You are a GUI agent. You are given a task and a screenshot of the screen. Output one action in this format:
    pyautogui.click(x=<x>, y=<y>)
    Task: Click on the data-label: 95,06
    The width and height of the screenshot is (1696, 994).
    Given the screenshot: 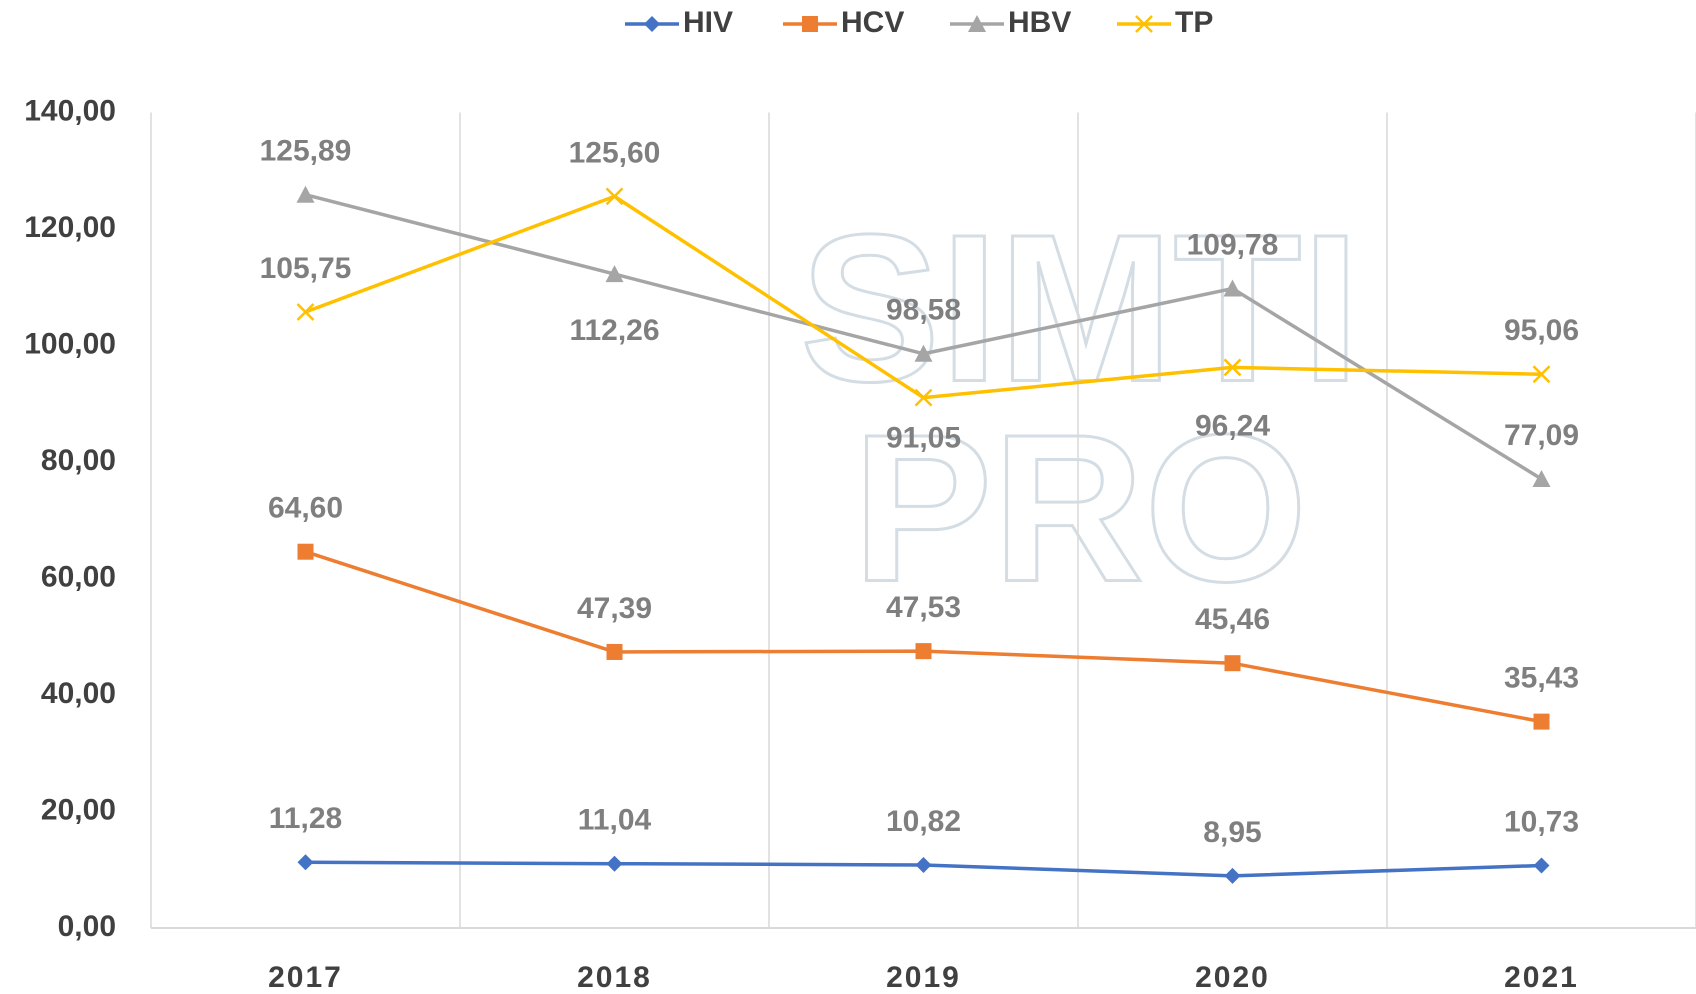 What is the action you would take?
    pyautogui.click(x=1541, y=330)
    